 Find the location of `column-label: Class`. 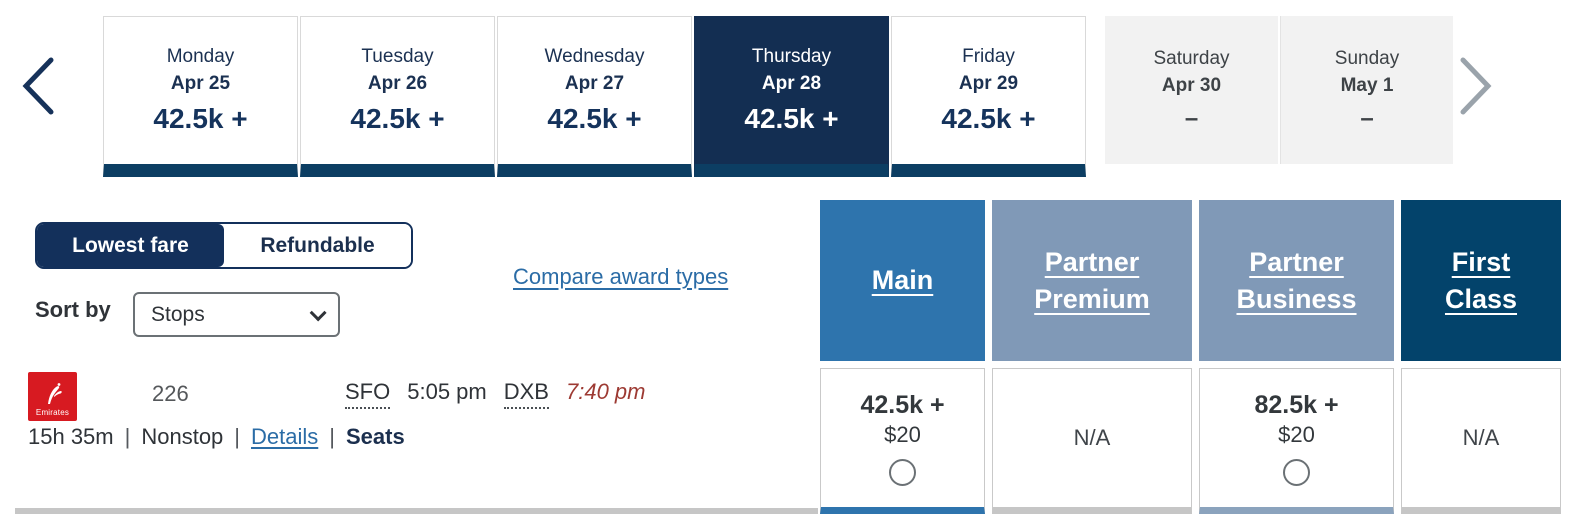

column-label: Class is located at coordinates (1481, 298).